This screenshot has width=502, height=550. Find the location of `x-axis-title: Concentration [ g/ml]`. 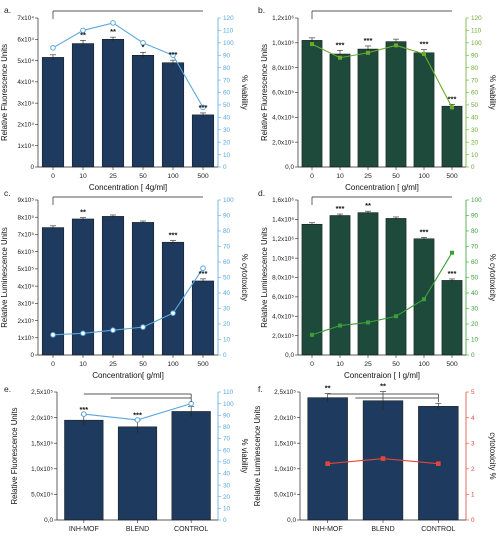

x-axis-title: Concentration [ g/ml] is located at coordinates (382, 187).